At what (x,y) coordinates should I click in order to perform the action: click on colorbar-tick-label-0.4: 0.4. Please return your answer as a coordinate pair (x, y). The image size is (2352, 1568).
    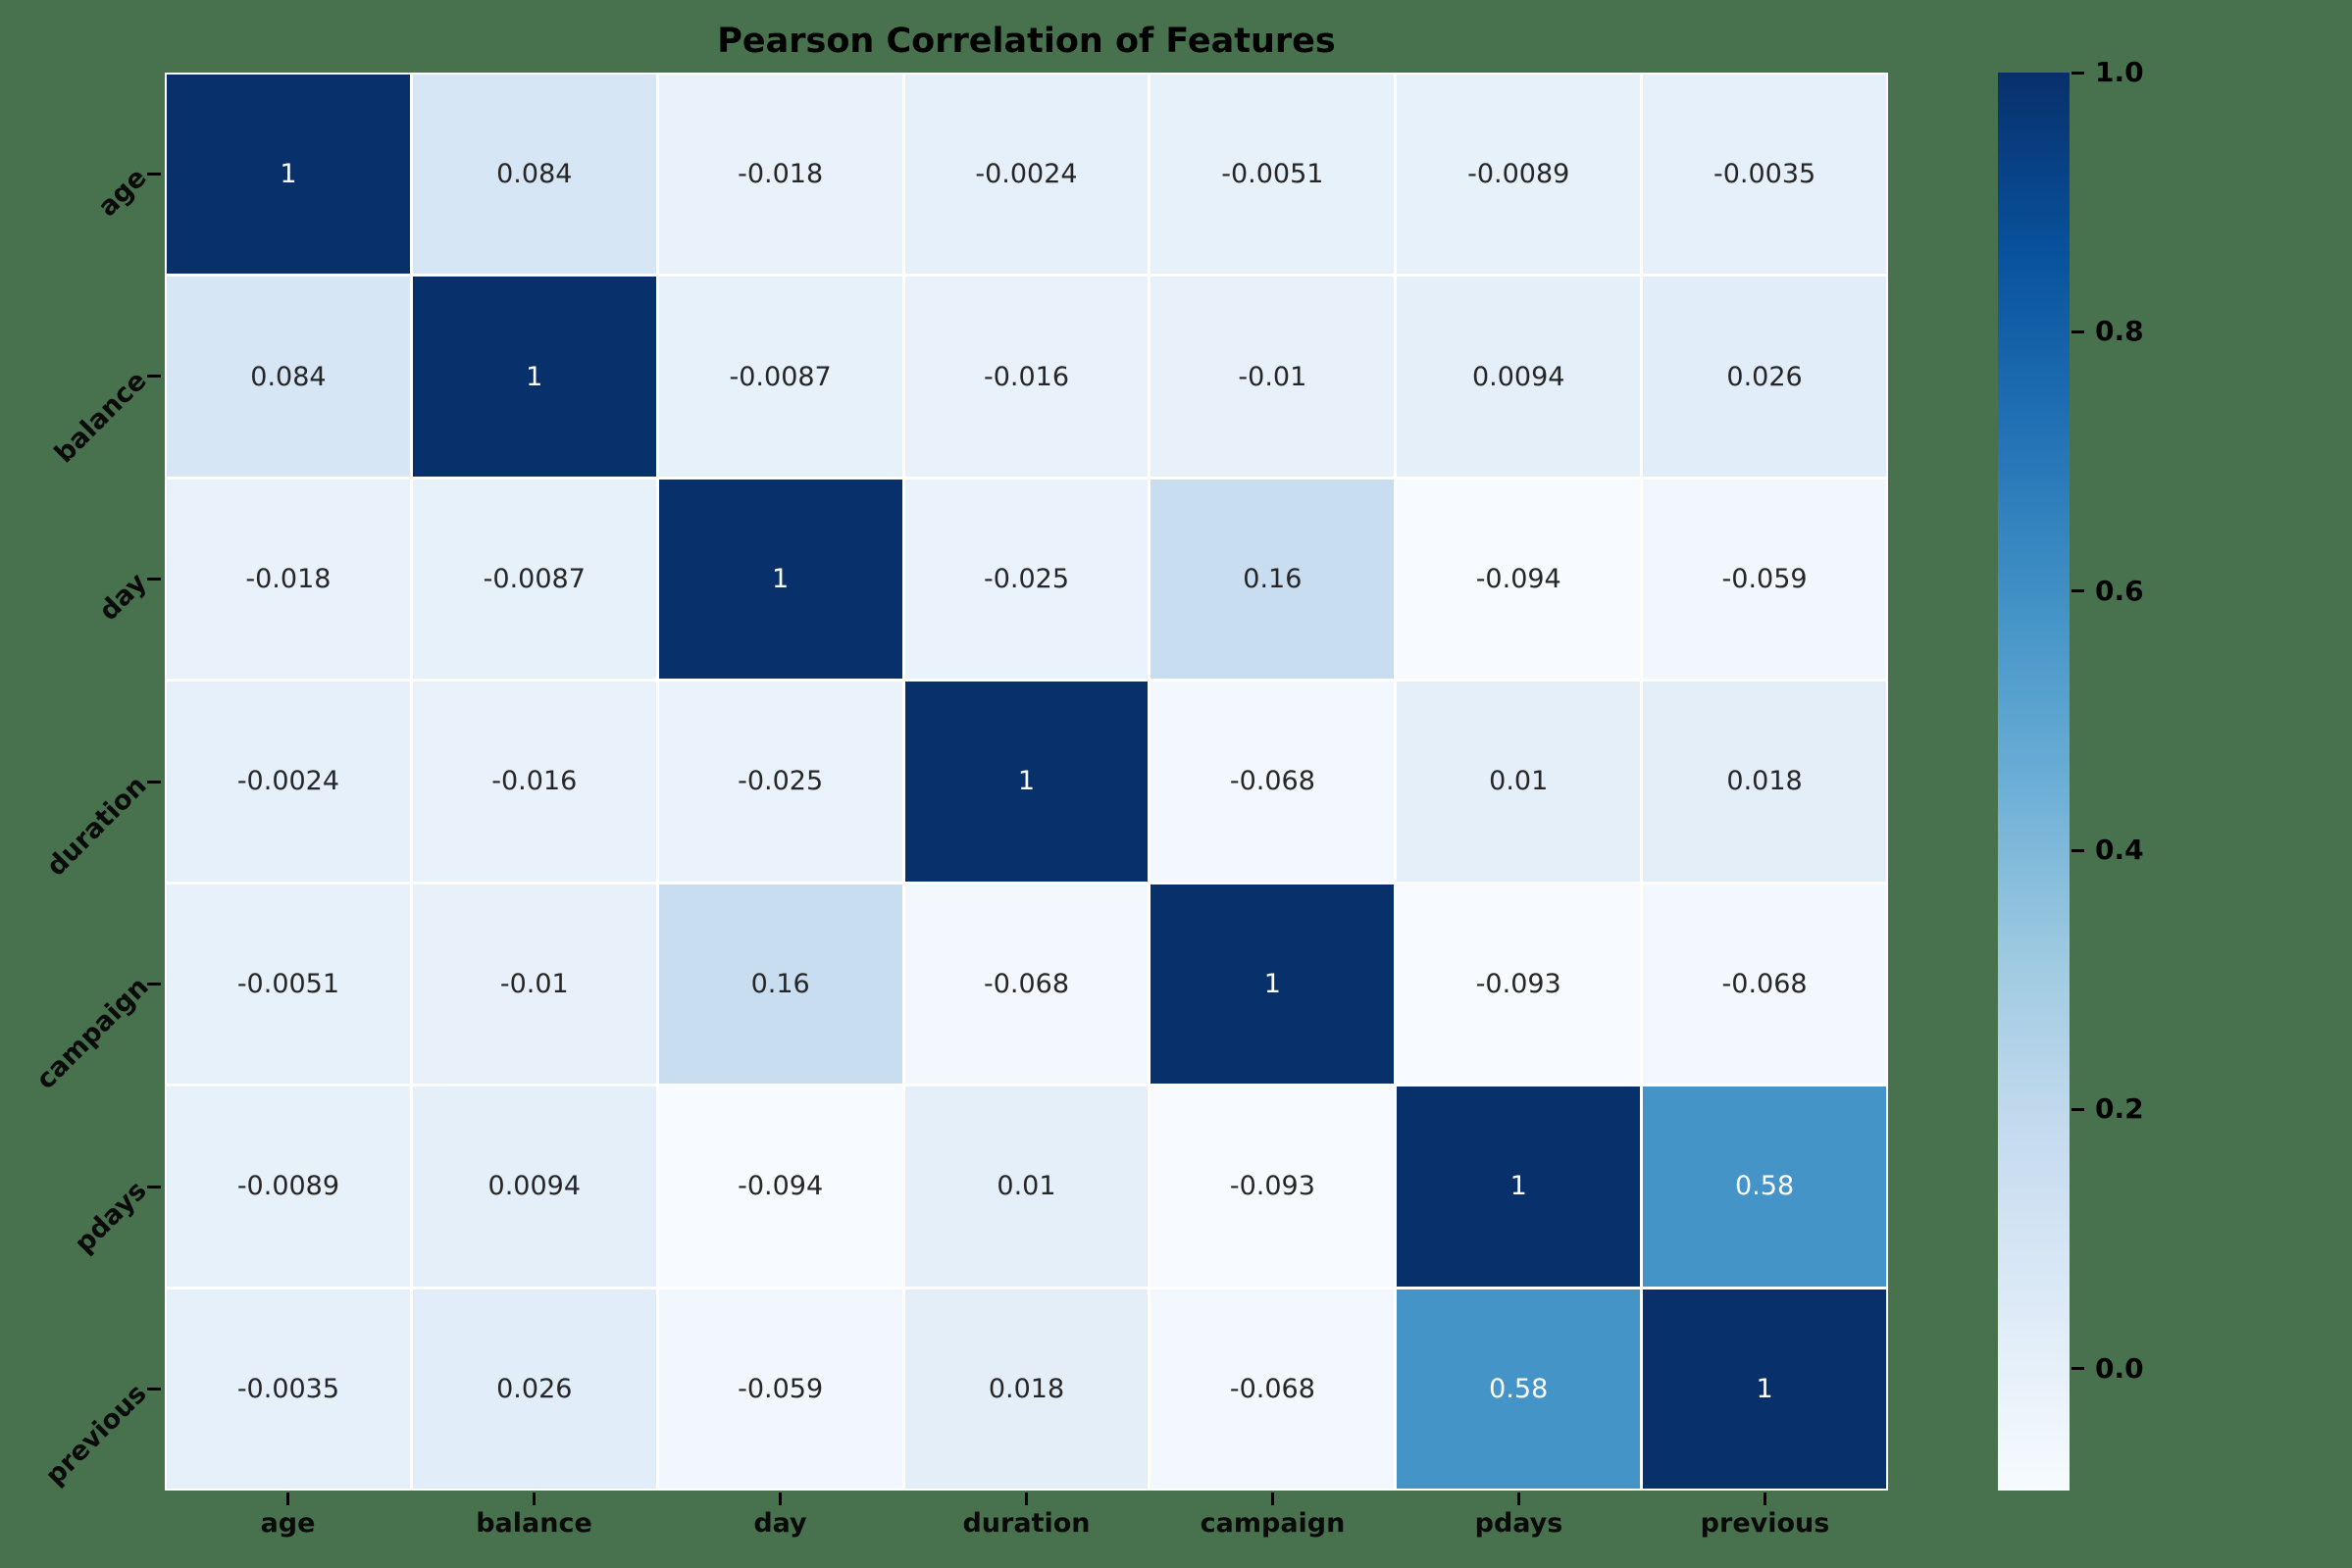
    Looking at the image, I should click on (2119, 850).